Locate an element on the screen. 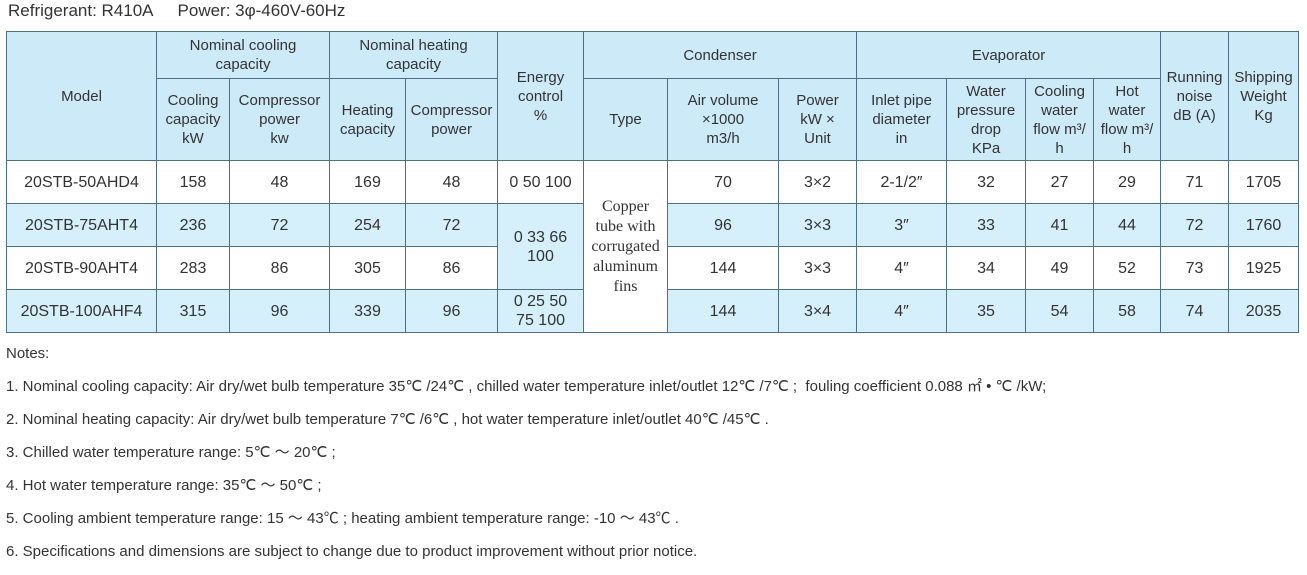 This screenshot has width=1307, height=575. table-cell: 339 is located at coordinates (368, 311).